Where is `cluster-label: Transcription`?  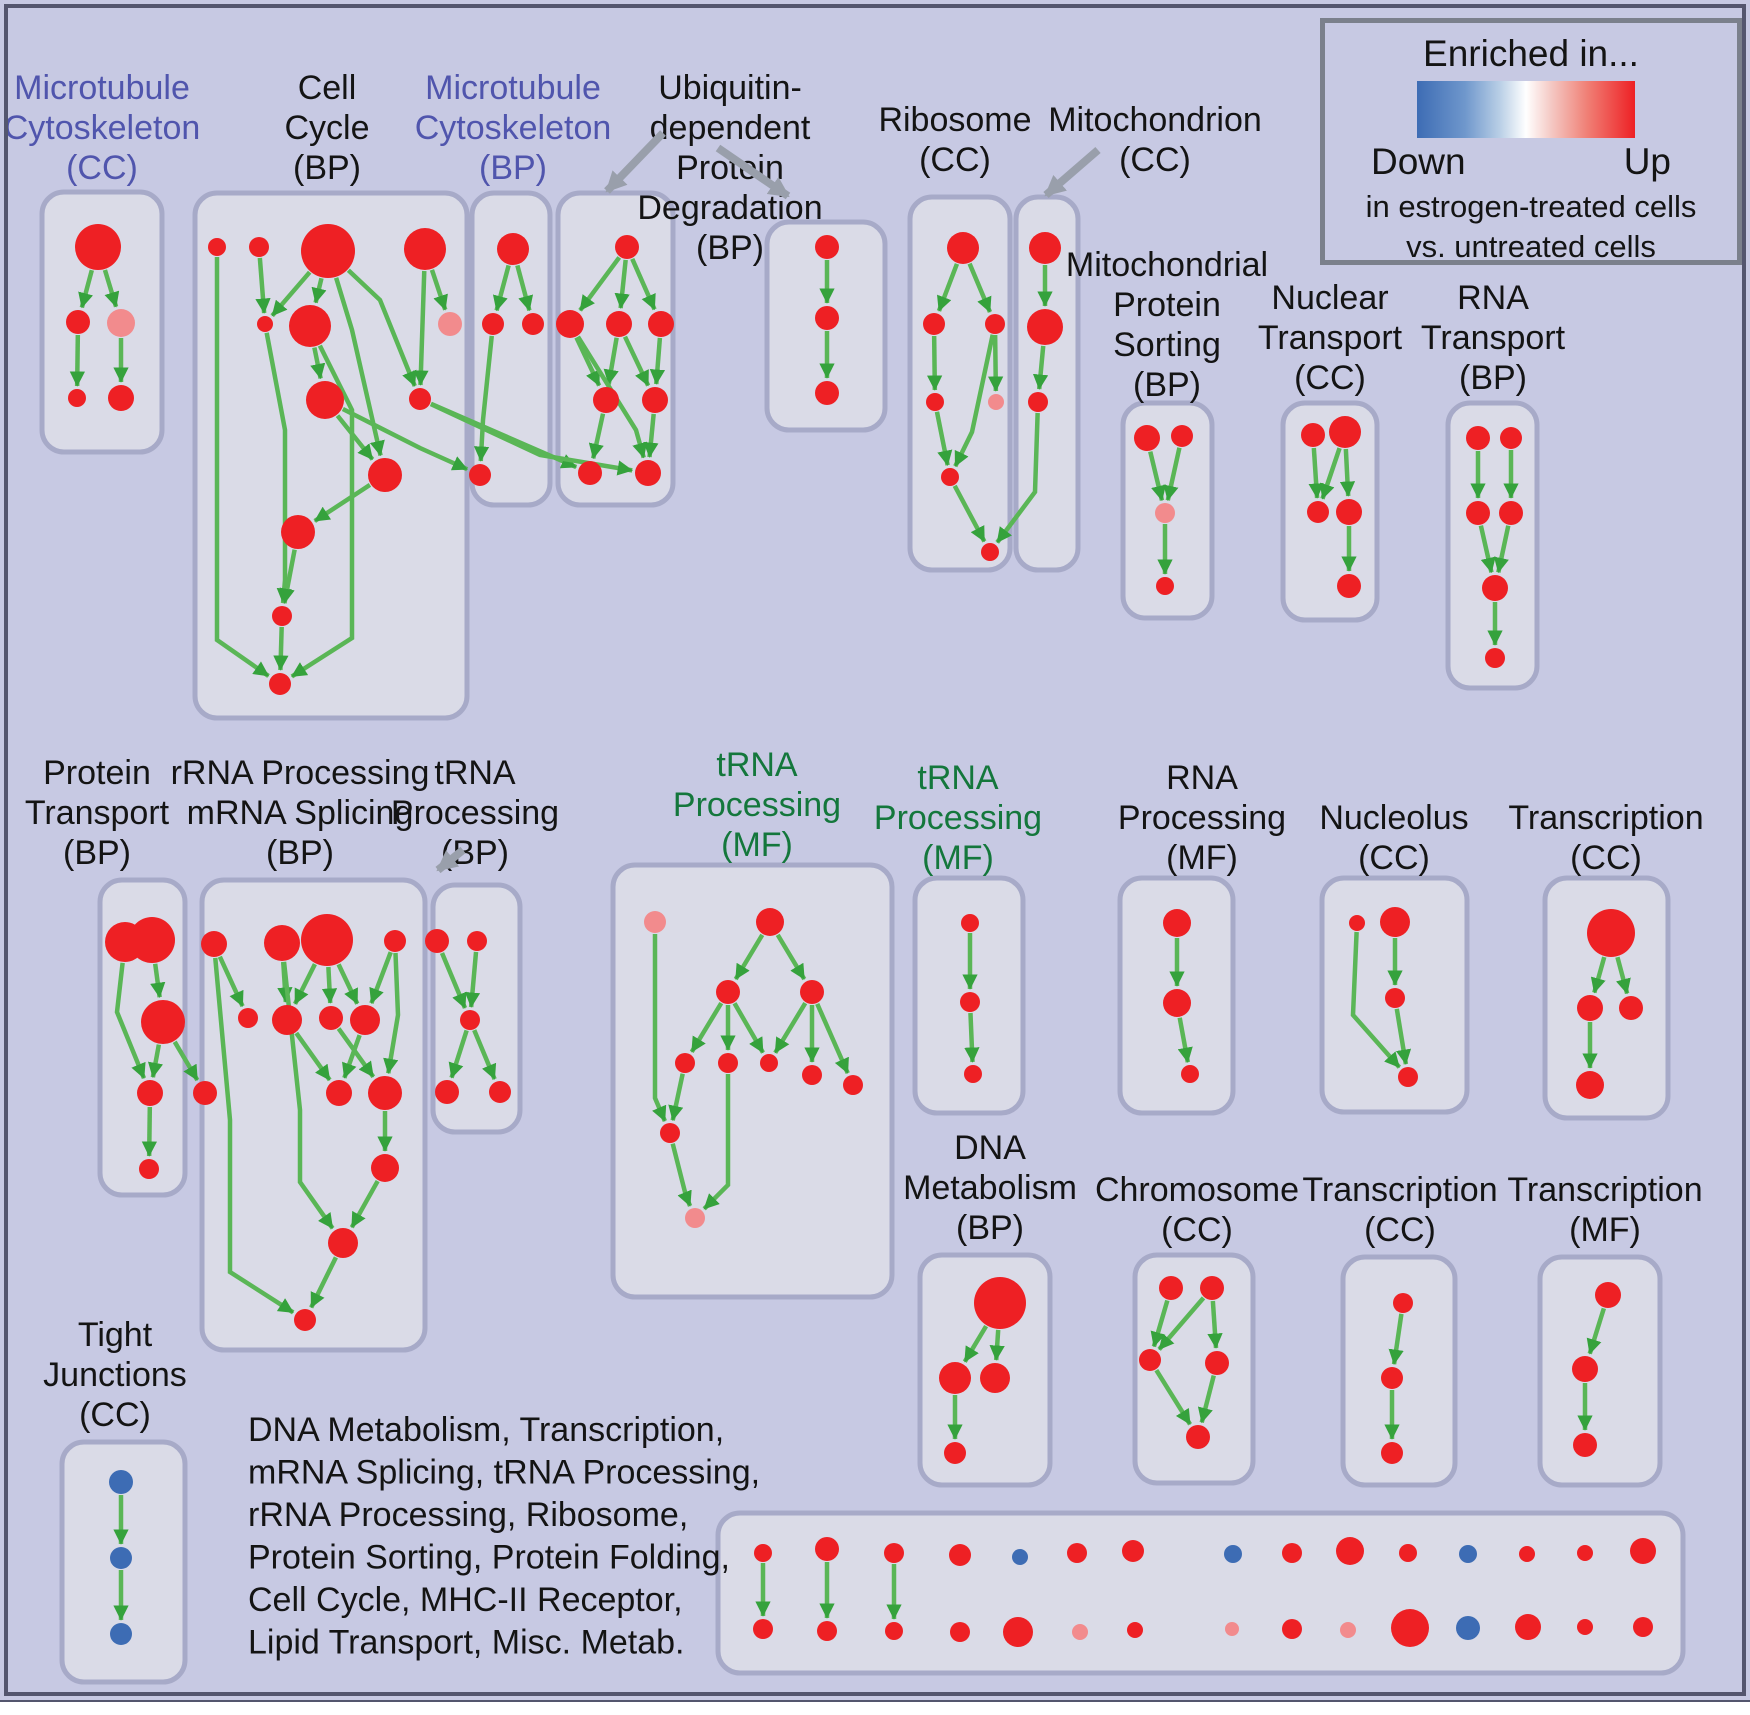 cluster-label: Transcription is located at coordinates (1604, 1190).